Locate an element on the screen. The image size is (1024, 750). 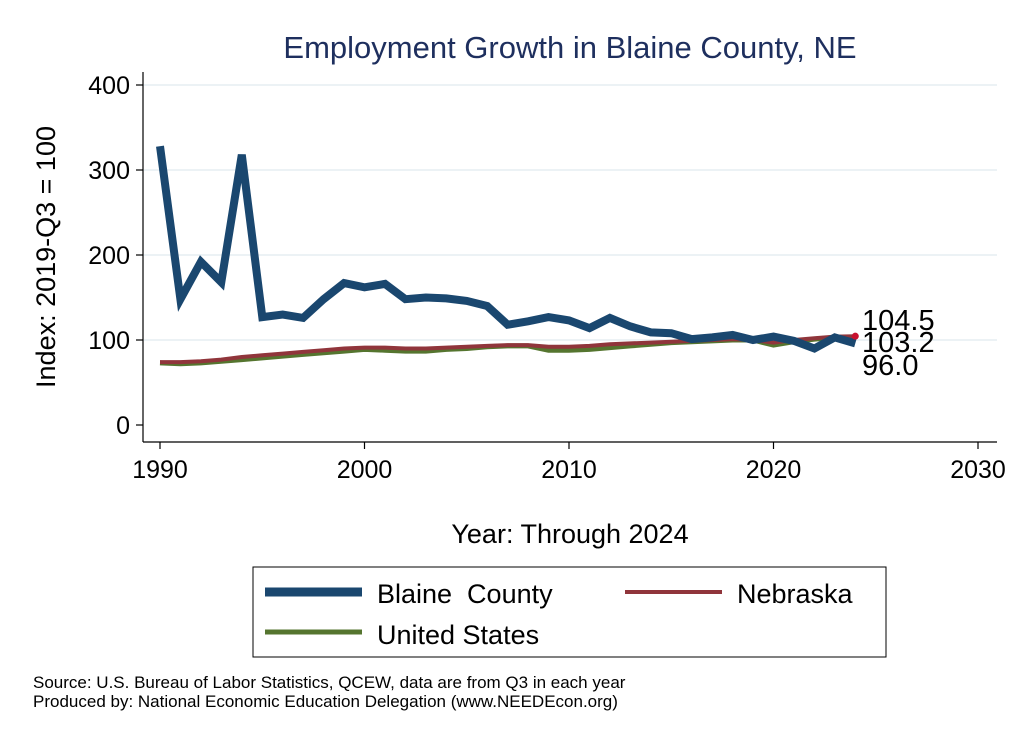
end-marker-nebraska is located at coordinates (855, 336).